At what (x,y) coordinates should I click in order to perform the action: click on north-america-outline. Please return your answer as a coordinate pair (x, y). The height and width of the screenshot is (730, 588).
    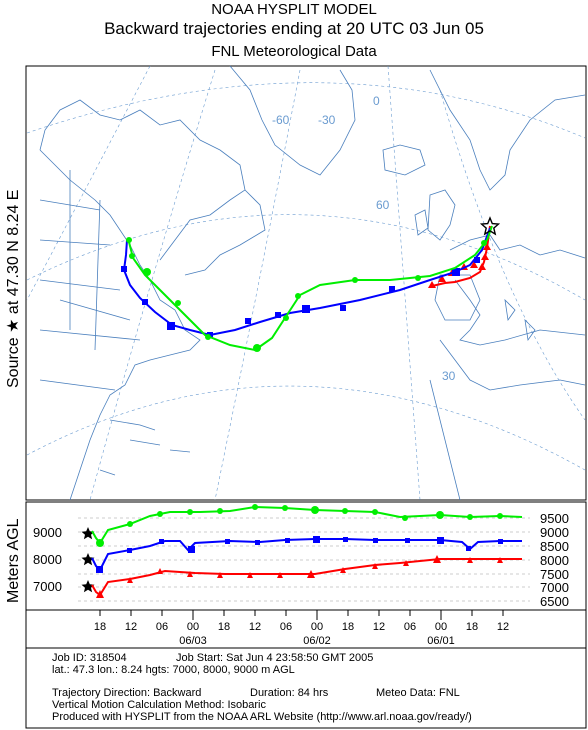
    Looking at the image, I should click on (120, 325).